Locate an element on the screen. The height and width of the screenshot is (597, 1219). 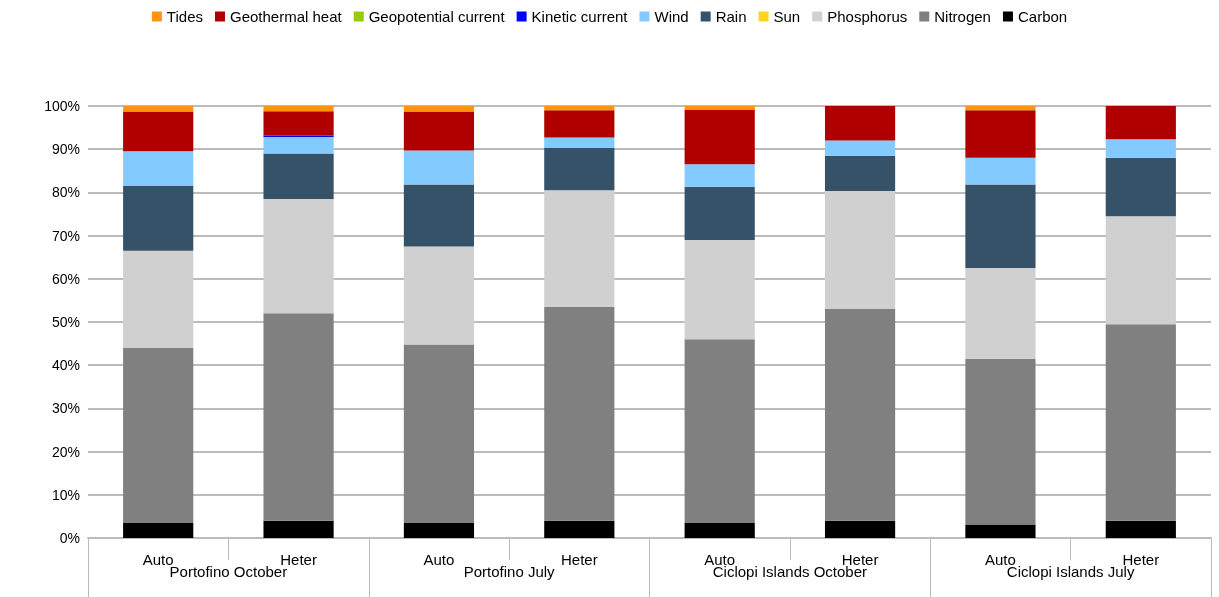
y-tick-label: 70% is located at coordinates (65, 235).